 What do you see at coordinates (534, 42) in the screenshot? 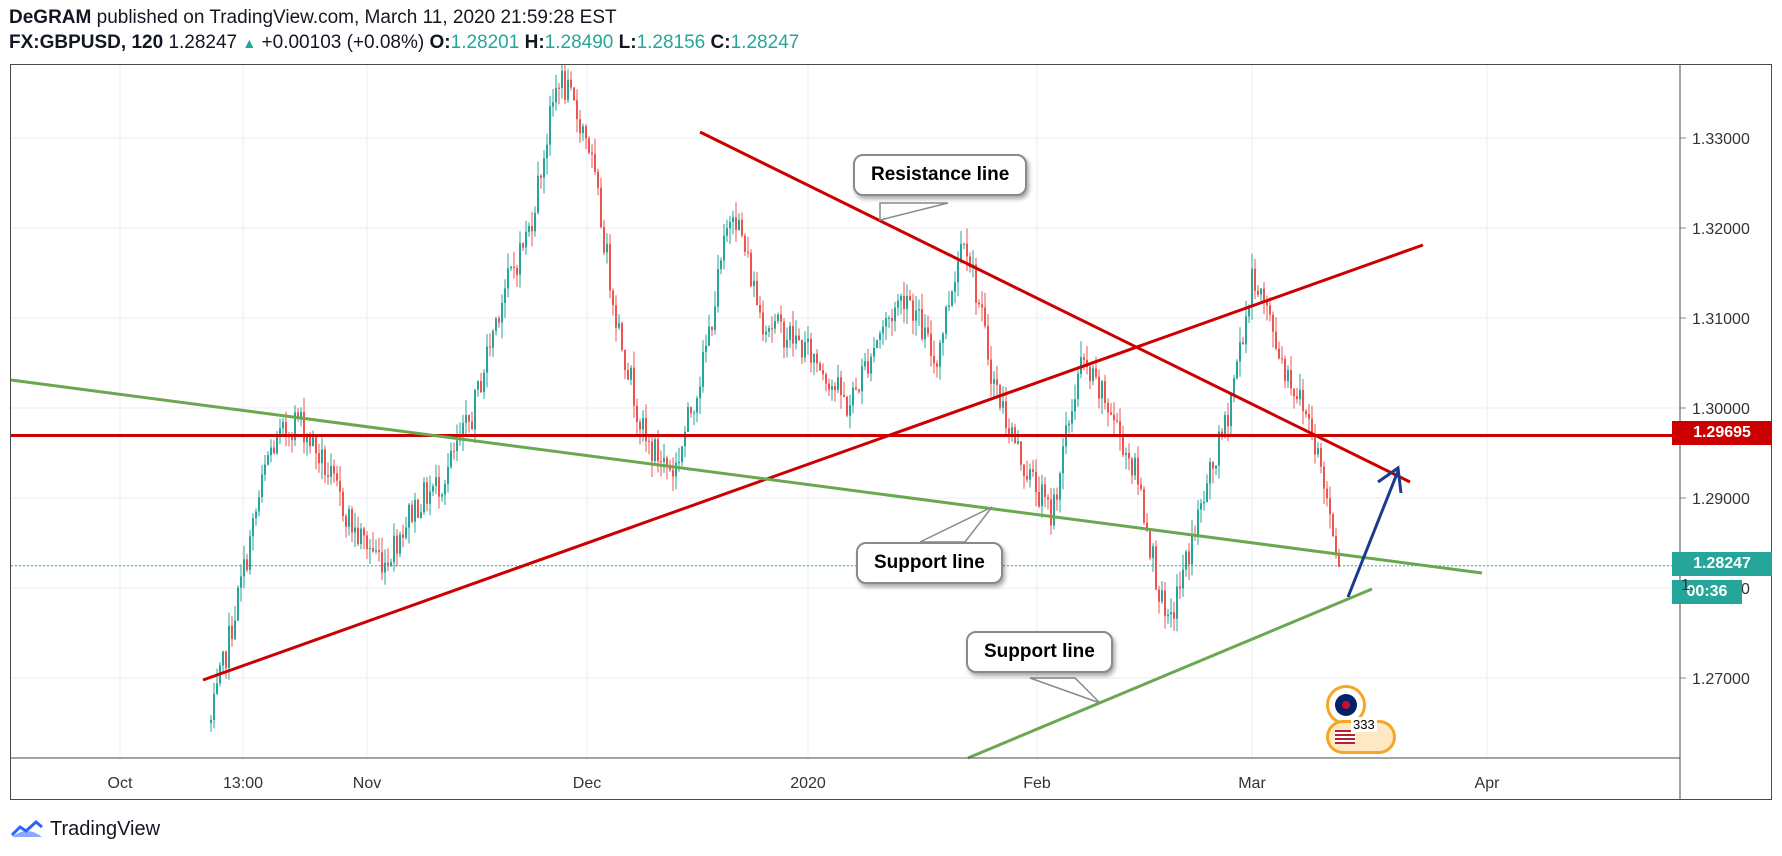
I see `high-label: H:` at bounding box center [534, 42].